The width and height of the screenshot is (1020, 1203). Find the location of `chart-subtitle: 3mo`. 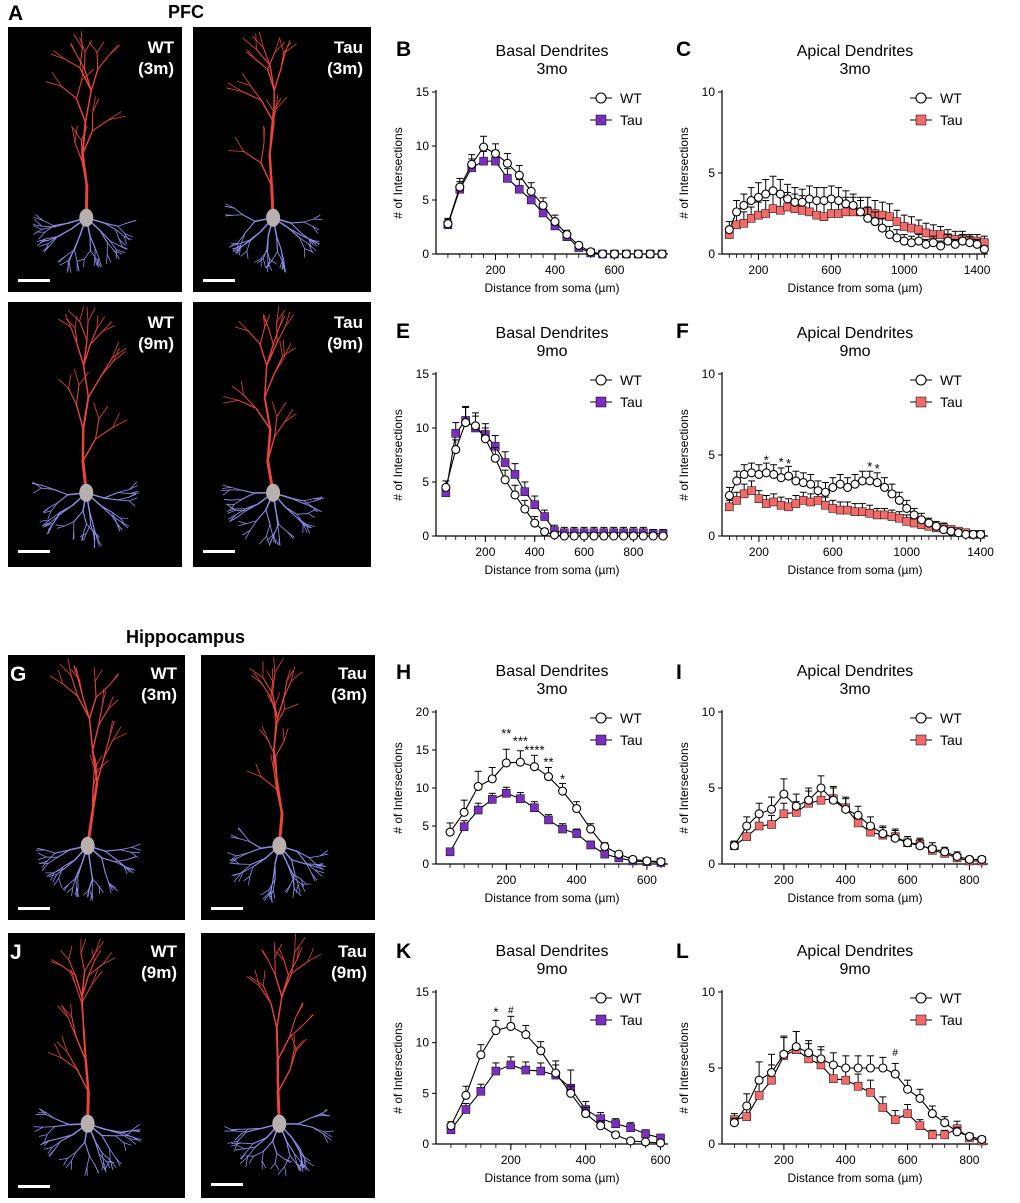

chart-subtitle: 3mo is located at coordinates (551, 69).